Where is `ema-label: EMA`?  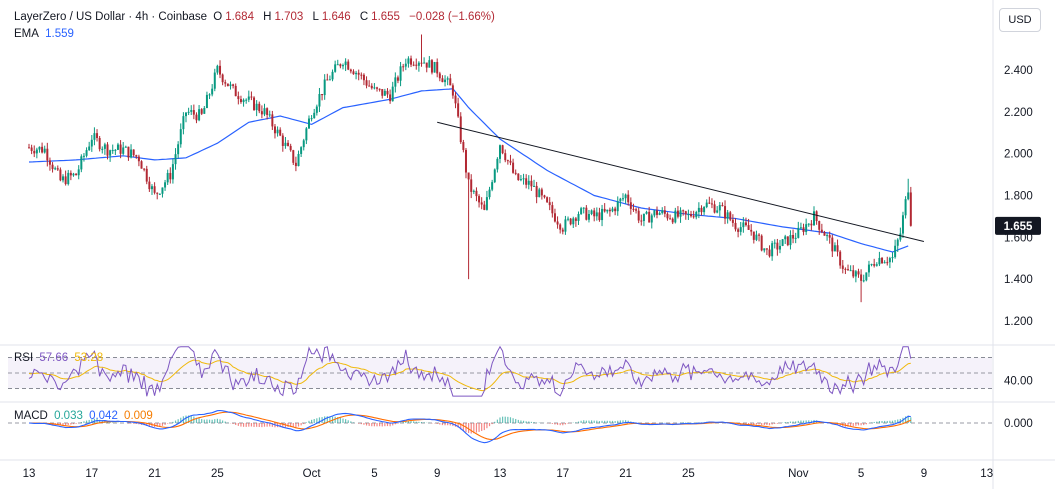 ema-label: EMA is located at coordinates (26, 34).